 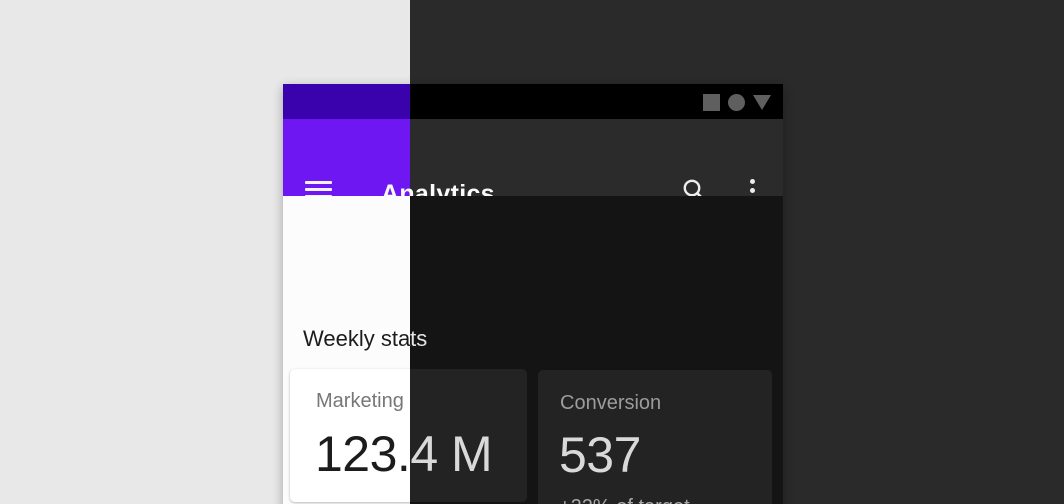 I want to click on card-label: Conversion, so click(x=611, y=403).